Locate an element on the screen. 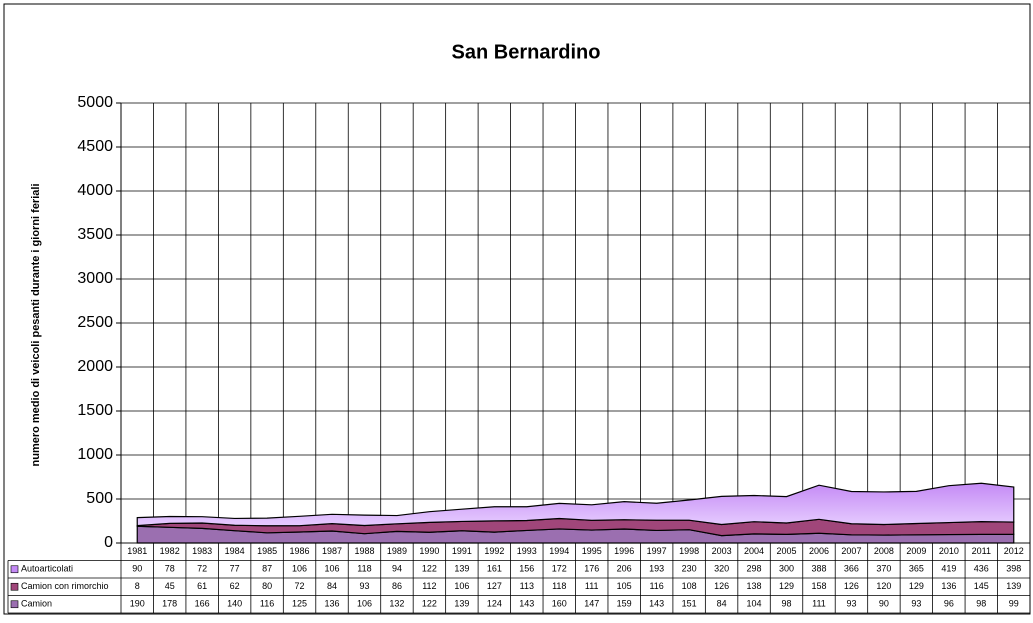 Image resolution: width=1033 pixels, height=623 pixels. table-value: 320 is located at coordinates (721, 569).